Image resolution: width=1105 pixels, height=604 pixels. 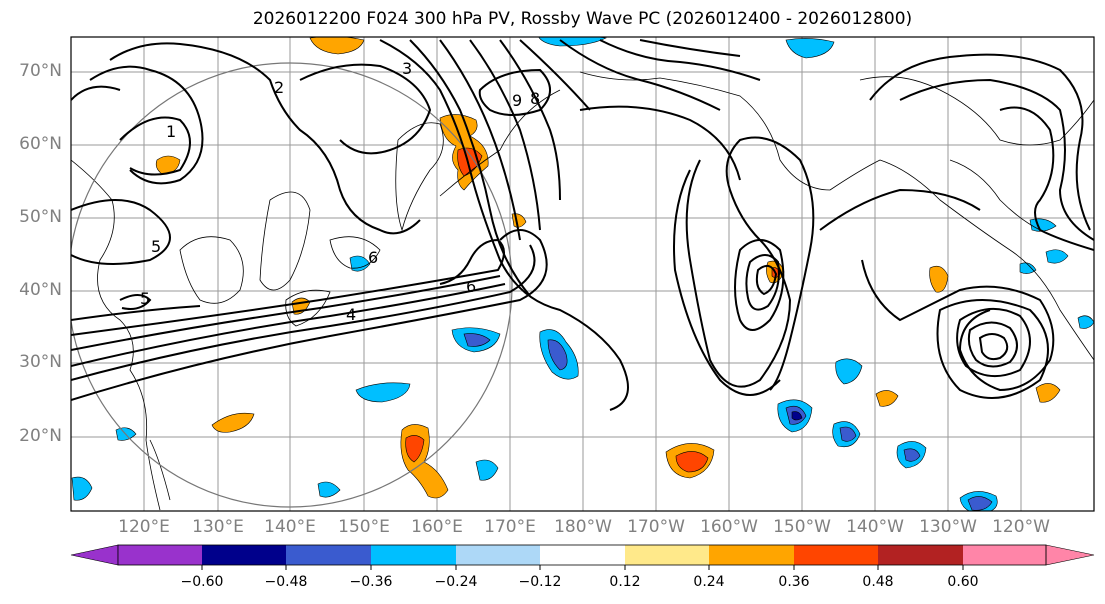 What do you see at coordinates (40, 290) in the screenshot?
I see `lat-label: 40°N` at bounding box center [40, 290].